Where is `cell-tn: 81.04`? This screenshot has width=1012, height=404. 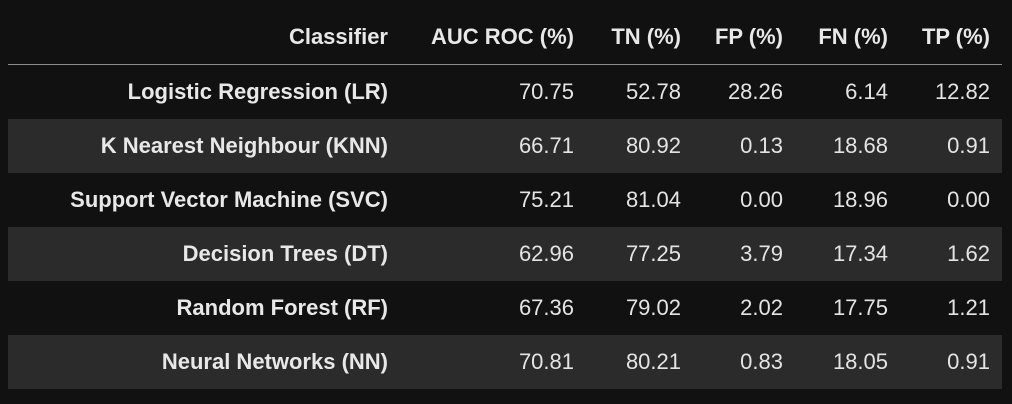
cell-tn: 81.04 is located at coordinates (653, 199).